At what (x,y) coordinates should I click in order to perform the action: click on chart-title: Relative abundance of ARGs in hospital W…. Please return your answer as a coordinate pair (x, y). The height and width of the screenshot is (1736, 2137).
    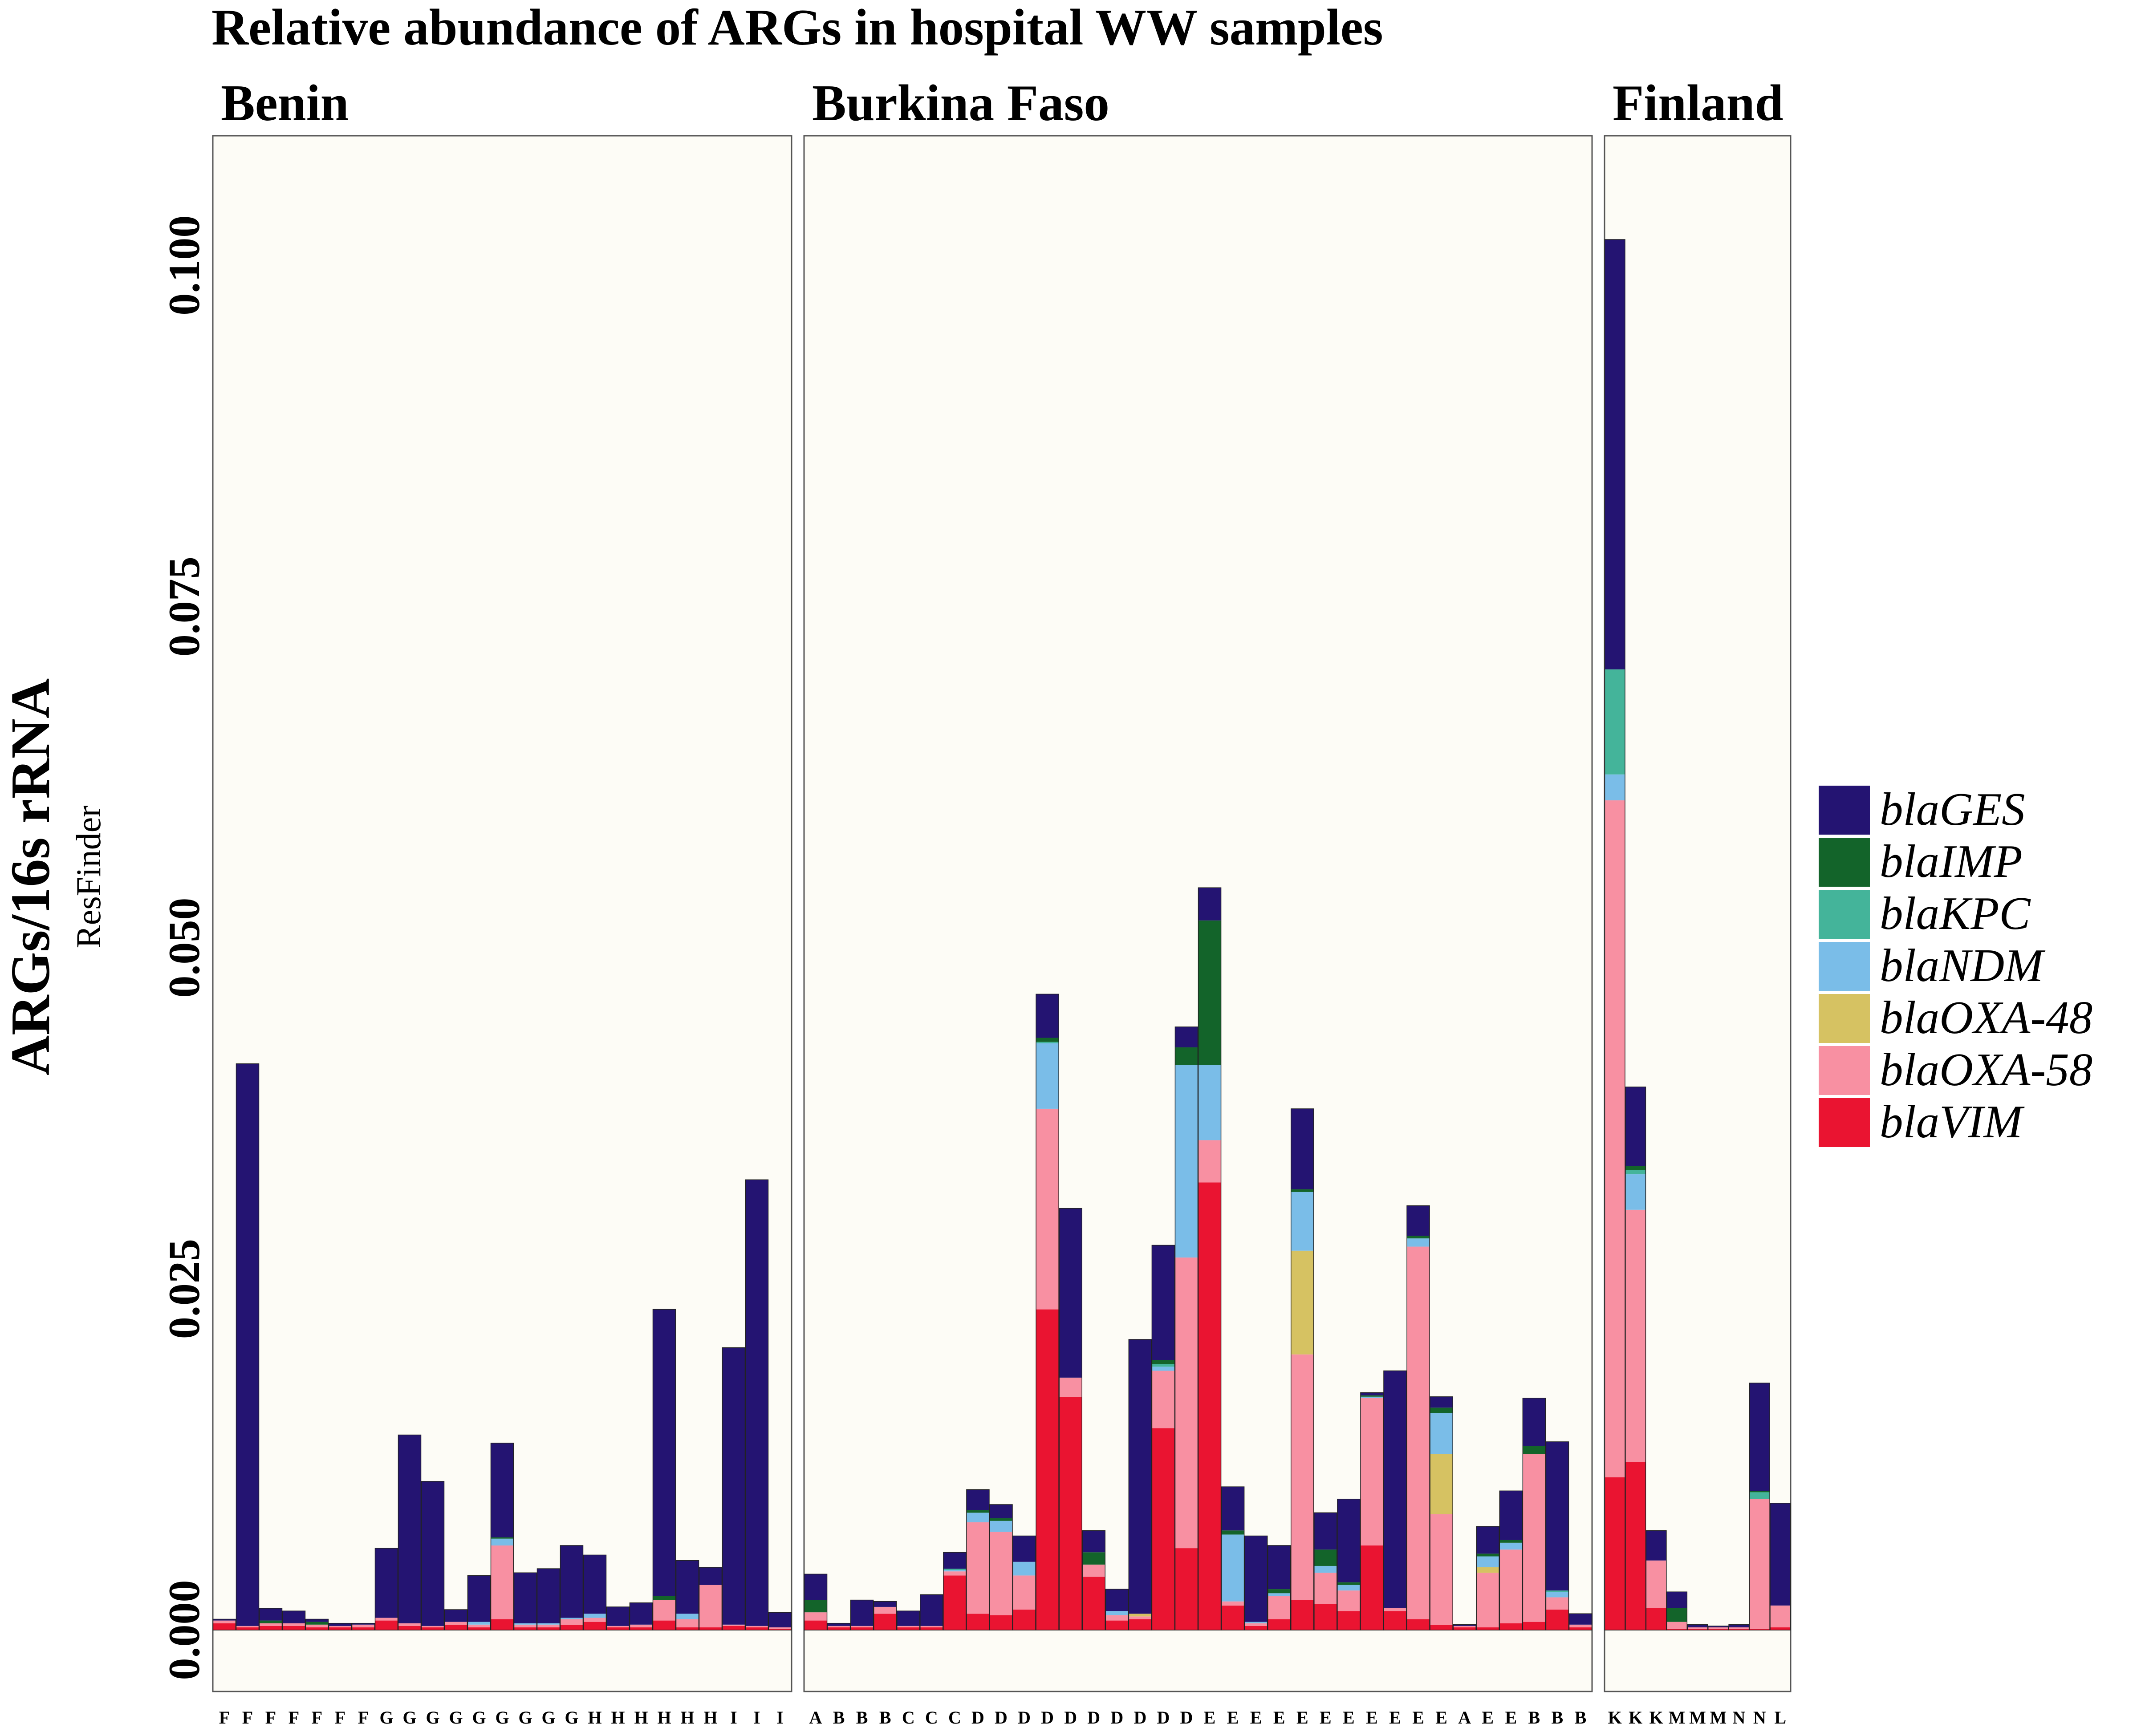
    Looking at the image, I should click on (797, 28).